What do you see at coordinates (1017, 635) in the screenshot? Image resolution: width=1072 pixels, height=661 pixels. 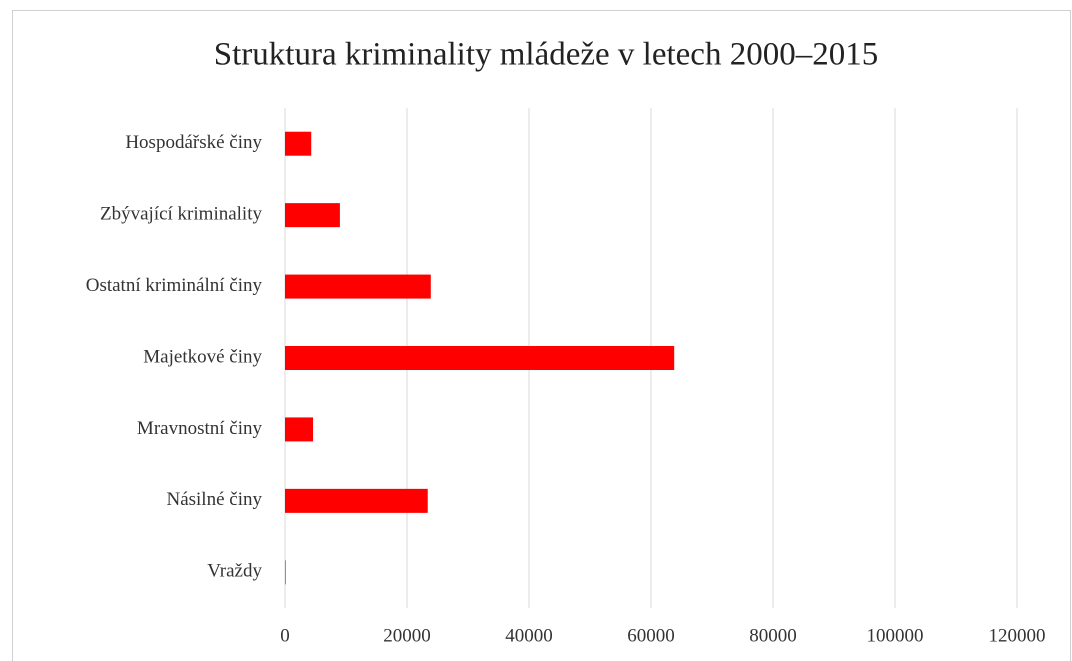 I see `x-tick-label: 120000` at bounding box center [1017, 635].